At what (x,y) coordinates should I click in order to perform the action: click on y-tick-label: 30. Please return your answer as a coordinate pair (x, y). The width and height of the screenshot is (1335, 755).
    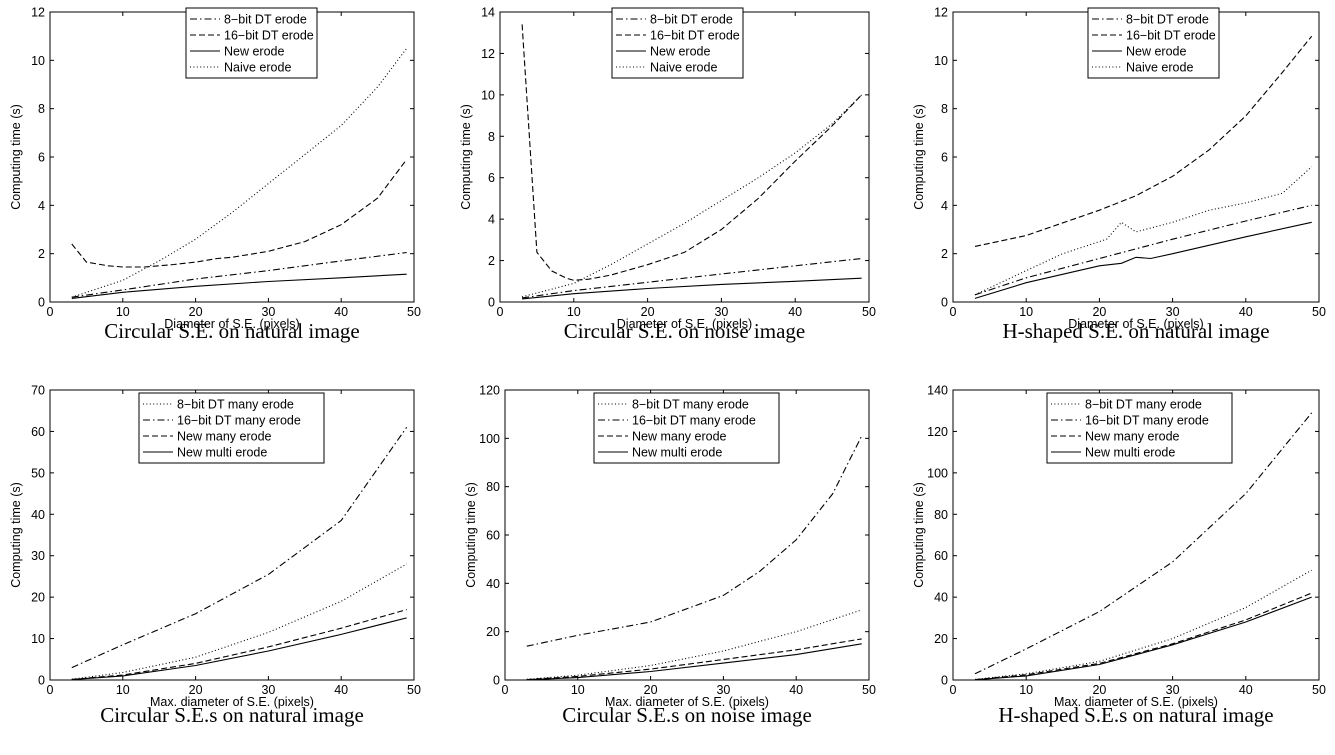
    Looking at the image, I should click on (38, 556).